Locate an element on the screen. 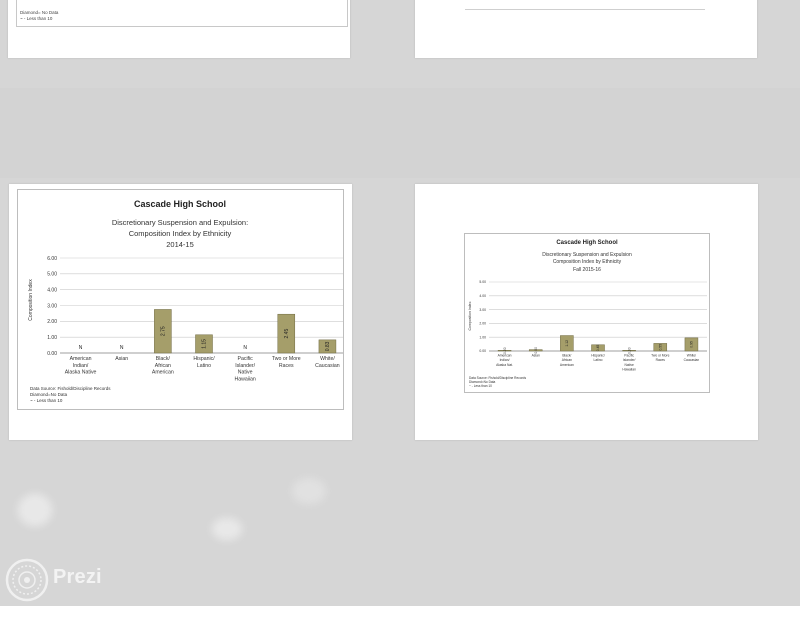 The height and width of the screenshot is (618, 800). prezi-logo-icon is located at coordinates (27, 580).